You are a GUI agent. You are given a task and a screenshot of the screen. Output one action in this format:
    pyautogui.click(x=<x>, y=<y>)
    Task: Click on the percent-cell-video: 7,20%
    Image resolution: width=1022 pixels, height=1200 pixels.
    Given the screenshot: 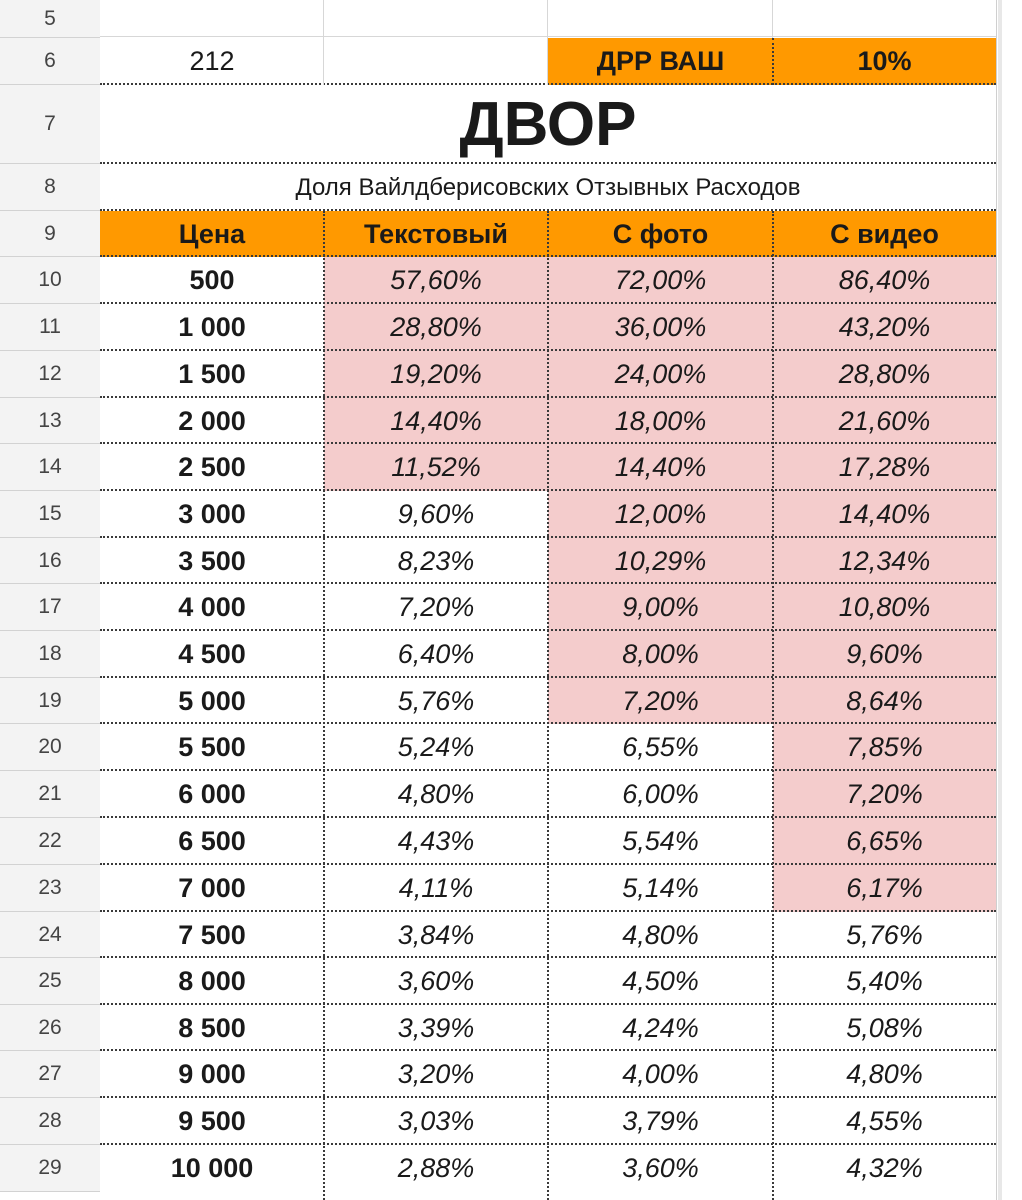 What is the action you would take?
    pyautogui.click(x=884, y=794)
    